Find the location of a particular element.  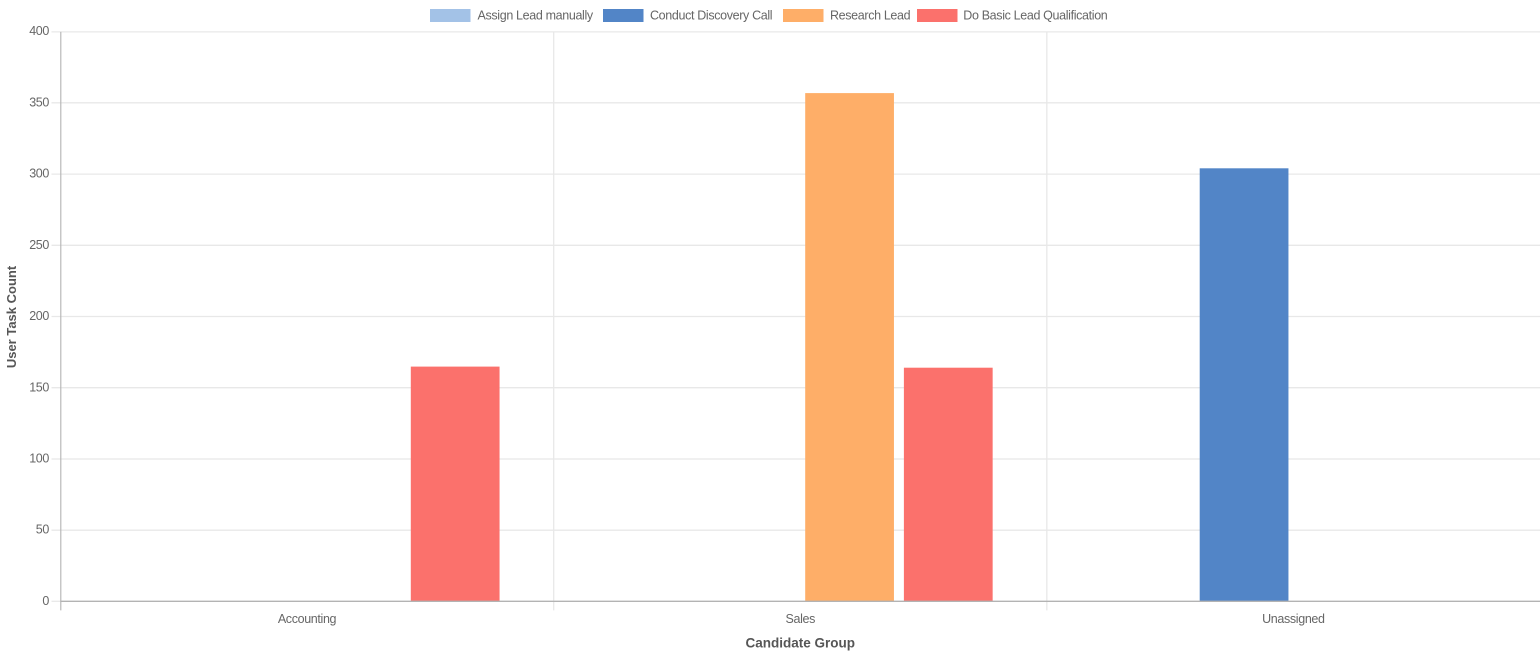

svg-text: 50 is located at coordinates (43, 530).